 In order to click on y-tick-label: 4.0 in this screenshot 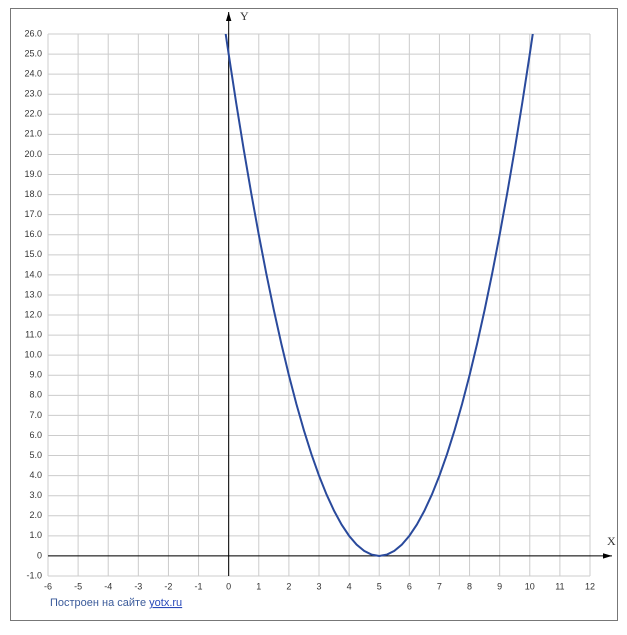, I will do `click(35, 475)`.